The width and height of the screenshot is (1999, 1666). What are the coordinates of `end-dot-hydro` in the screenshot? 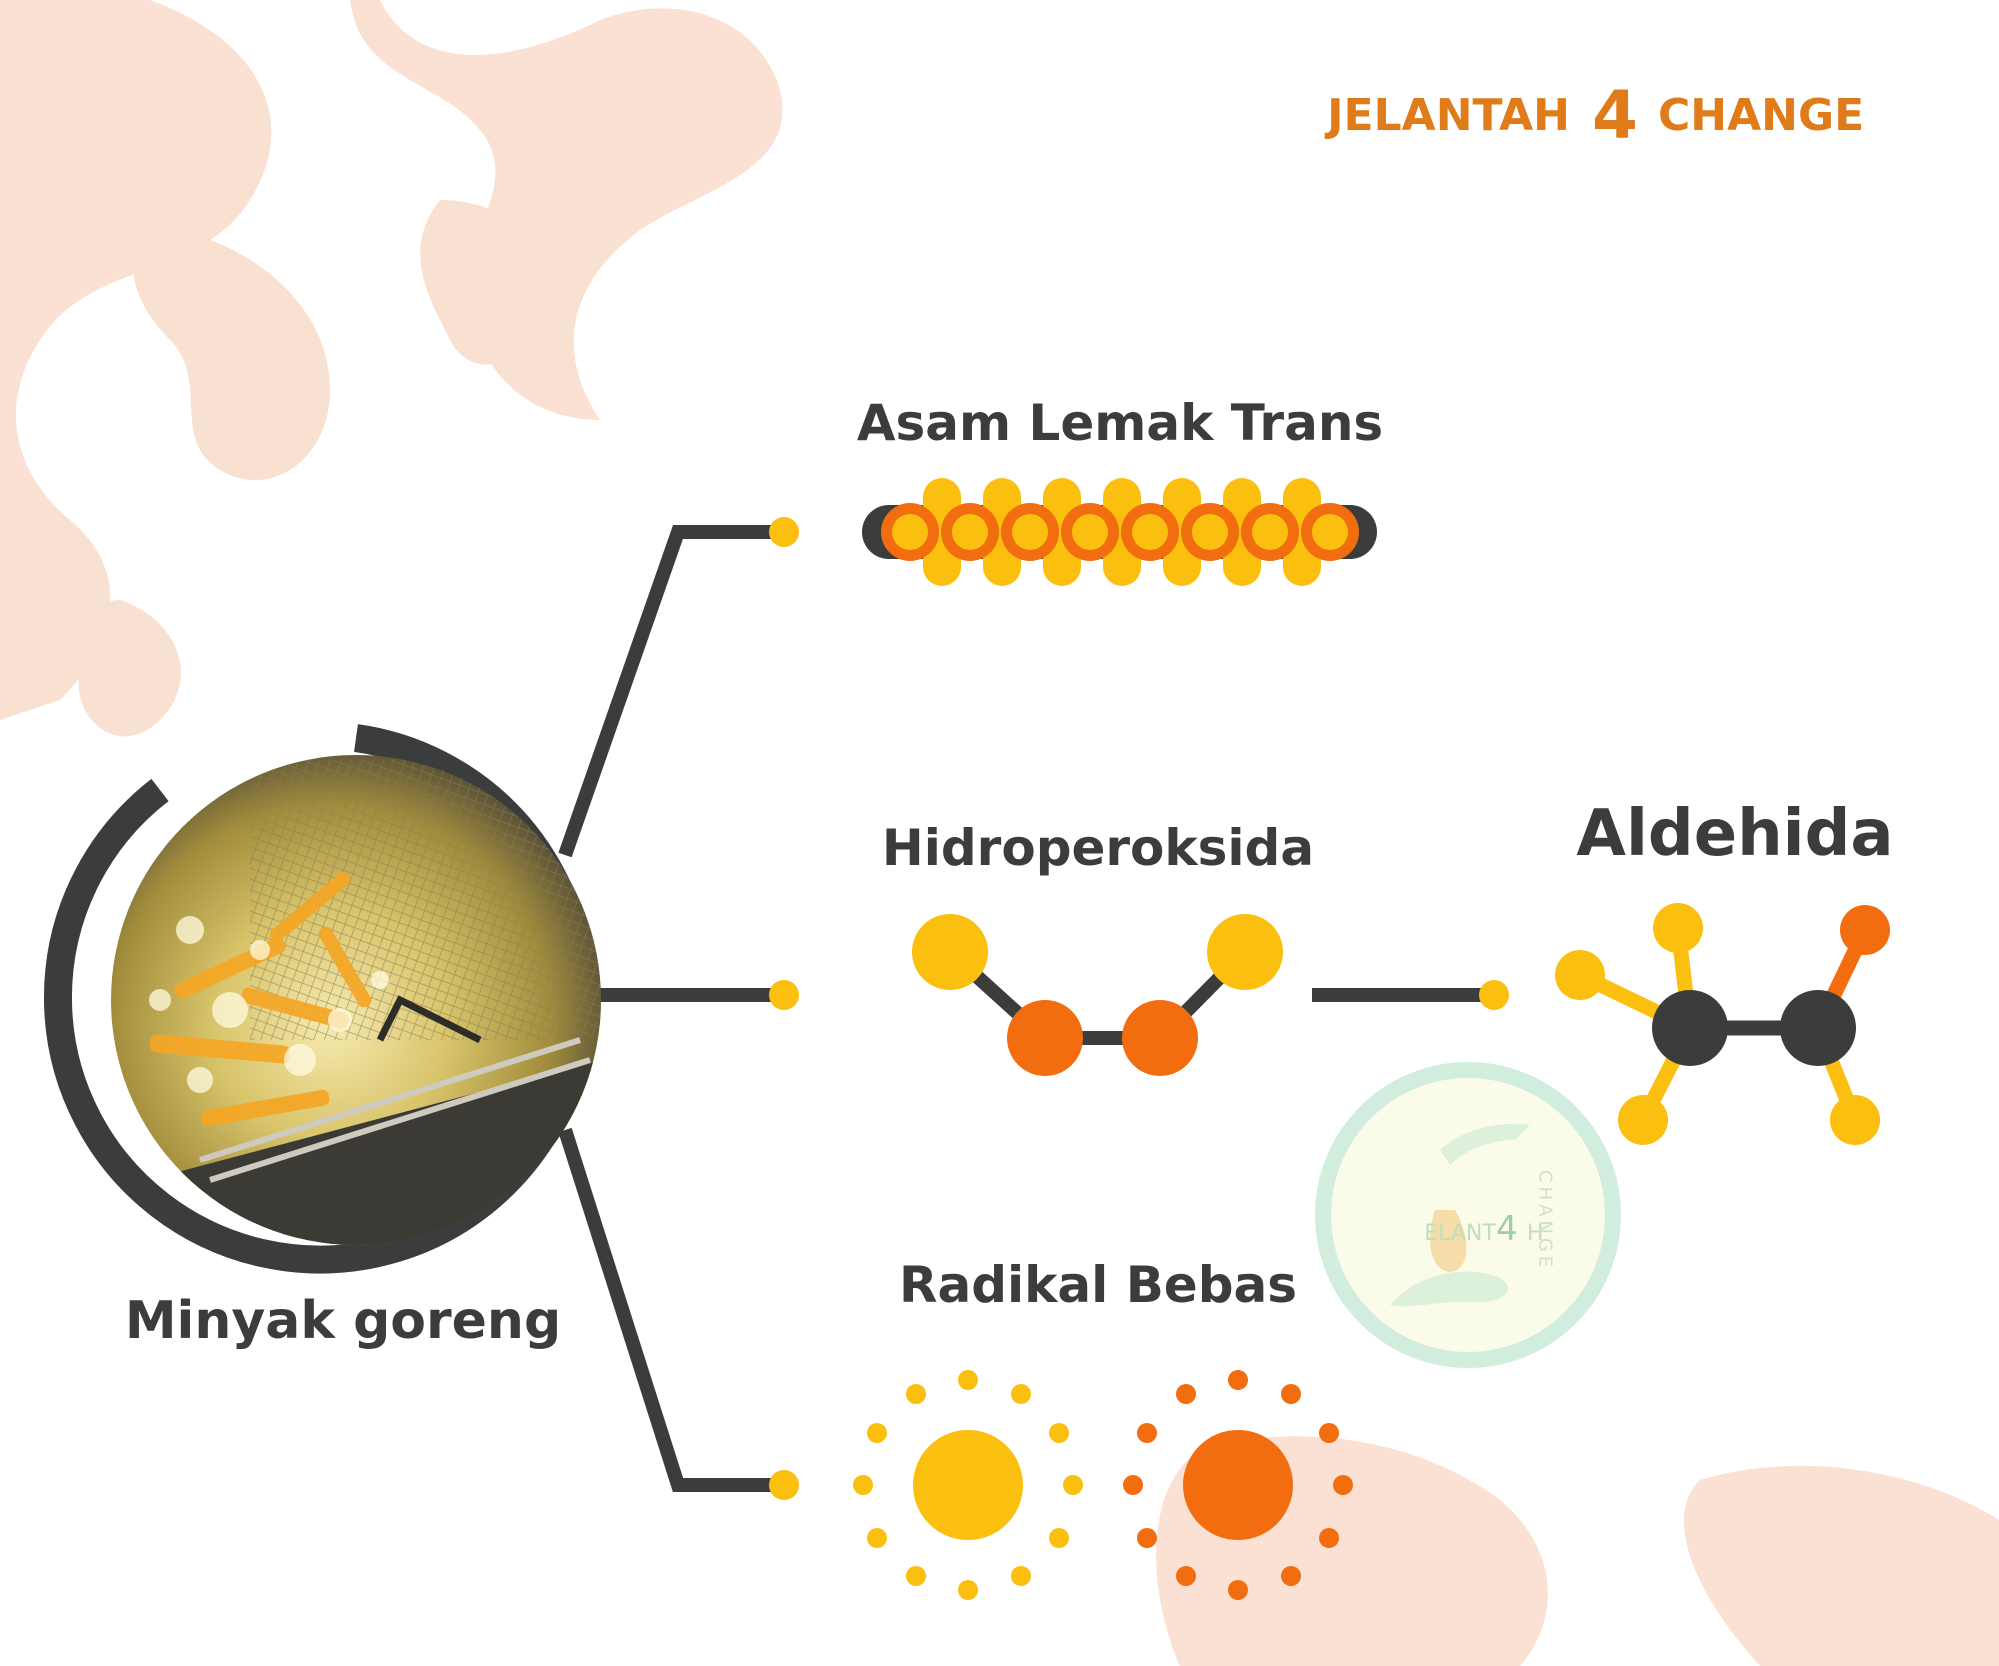 It's located at (784, 995).